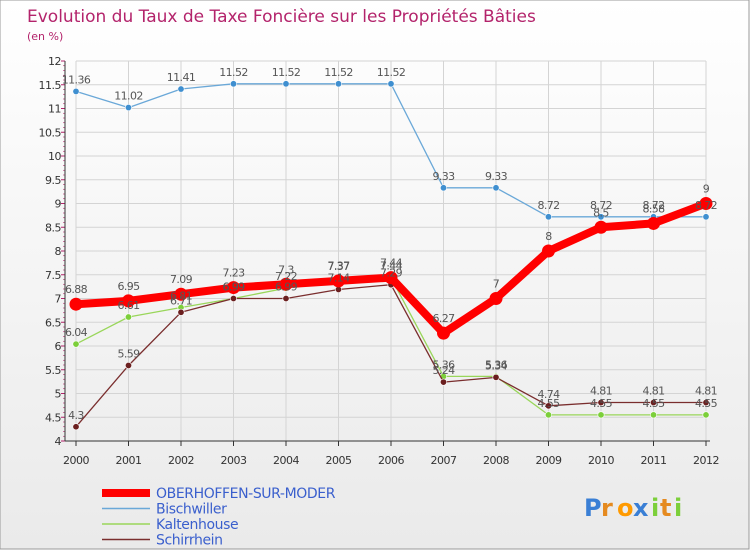 Image resolution: width=750 pixels, height=550 pixels. What do you see at coordinates (76, 460) in the screenshot?
I see `x-tick-label: 2000` at bounding box center [76, 460].